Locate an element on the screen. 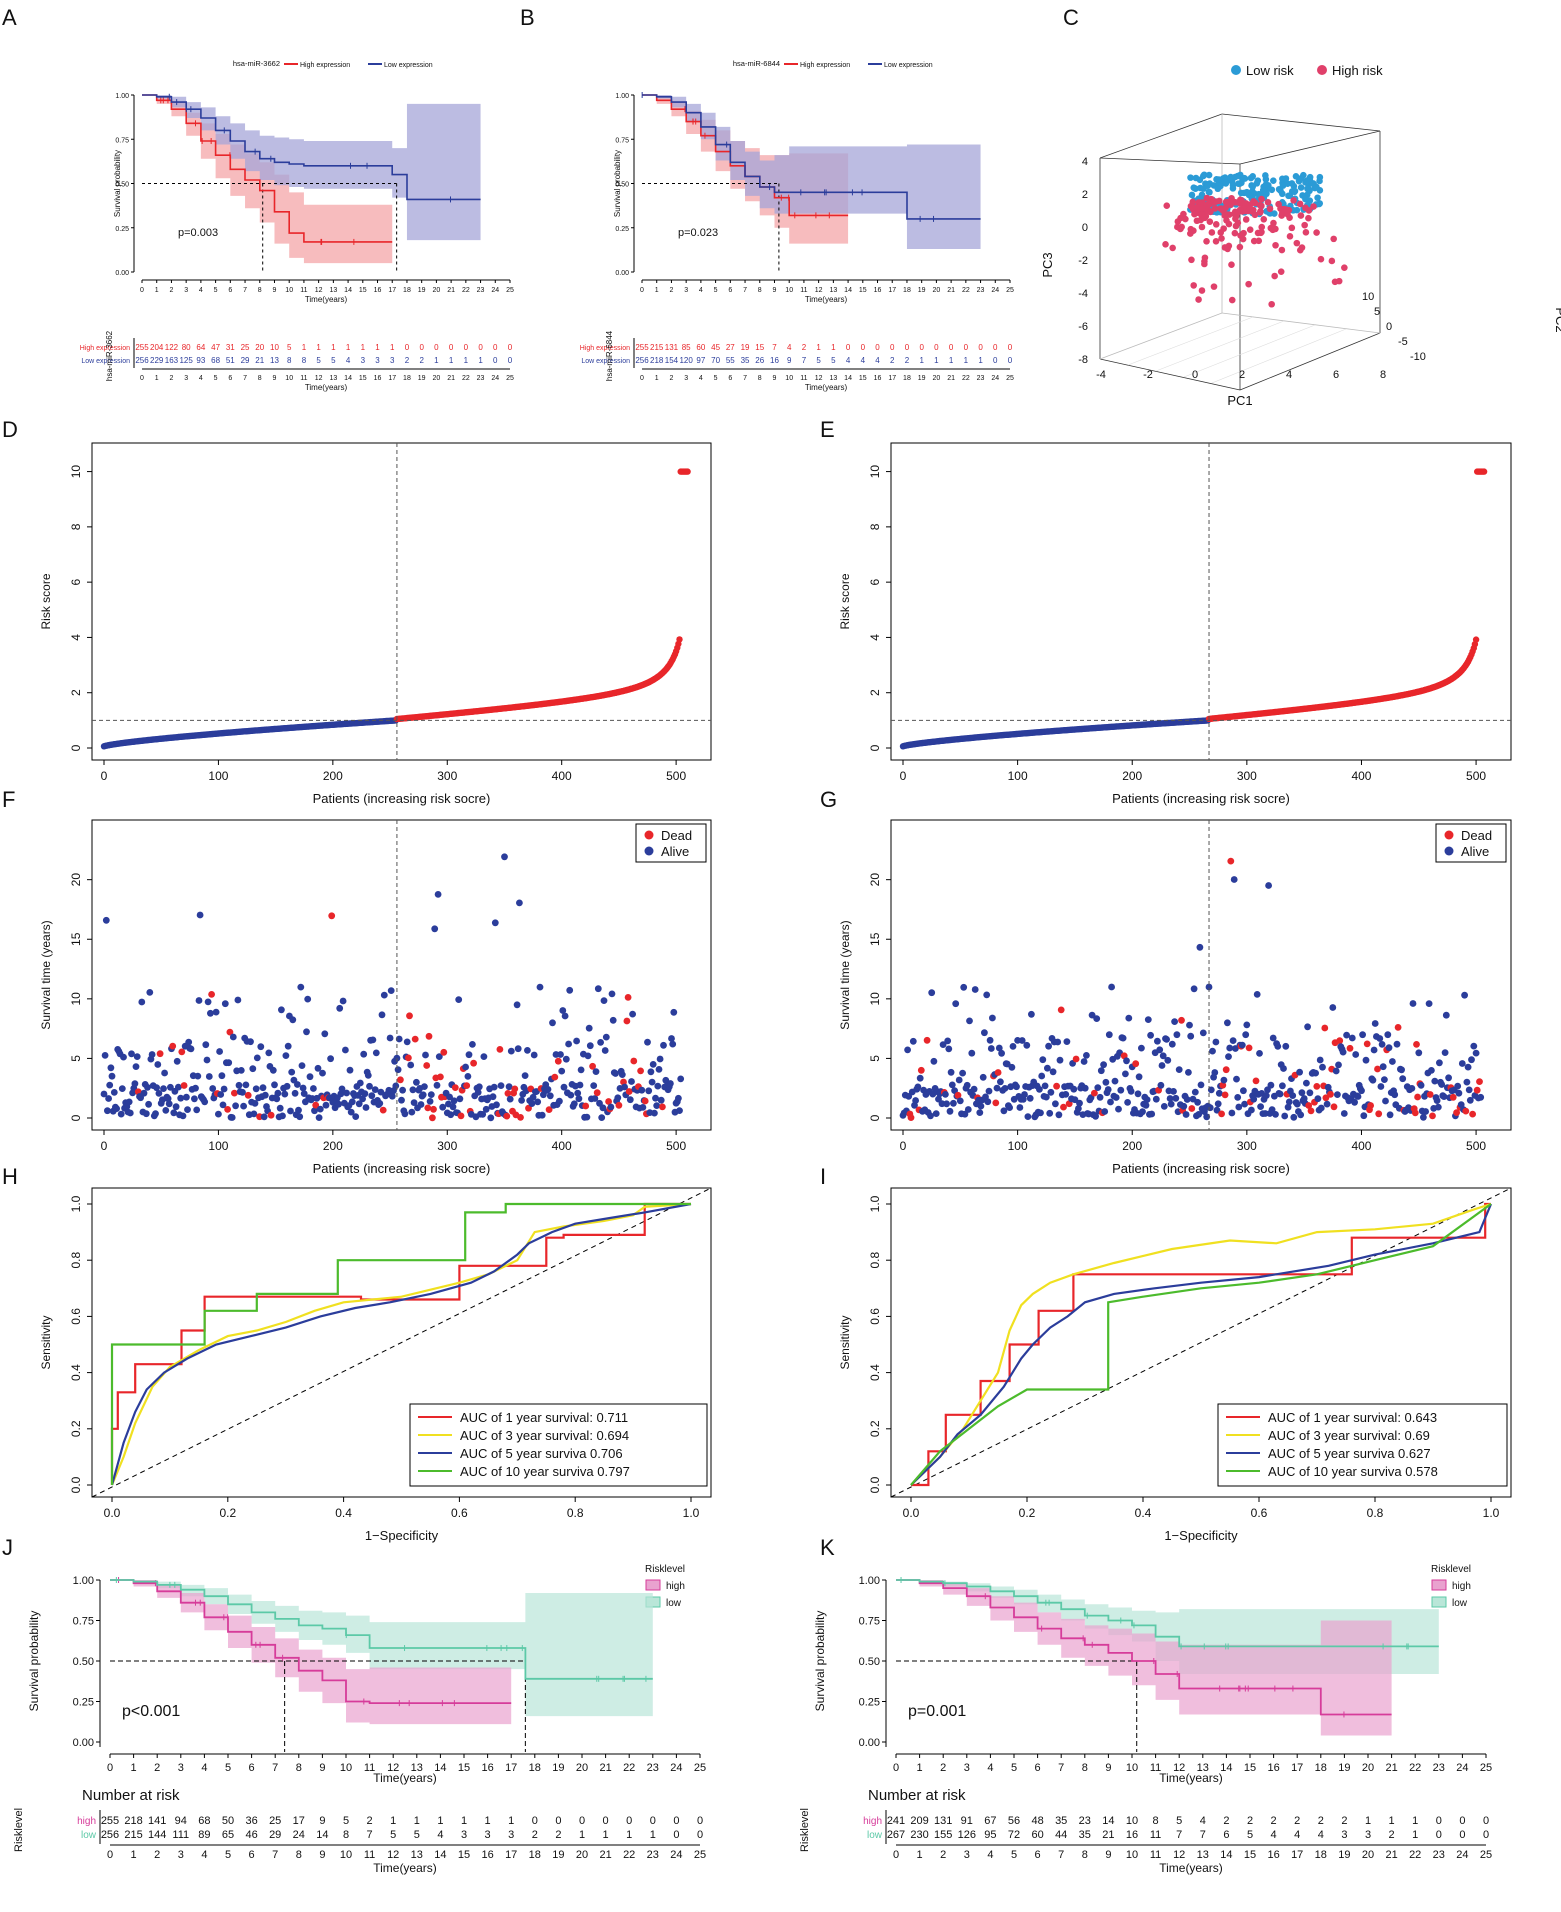 This screenshot has height=1912, width=1561. roc-legend-label: AUC of 10 year surviva 0.578 is located at coordinates (1353, 1471).